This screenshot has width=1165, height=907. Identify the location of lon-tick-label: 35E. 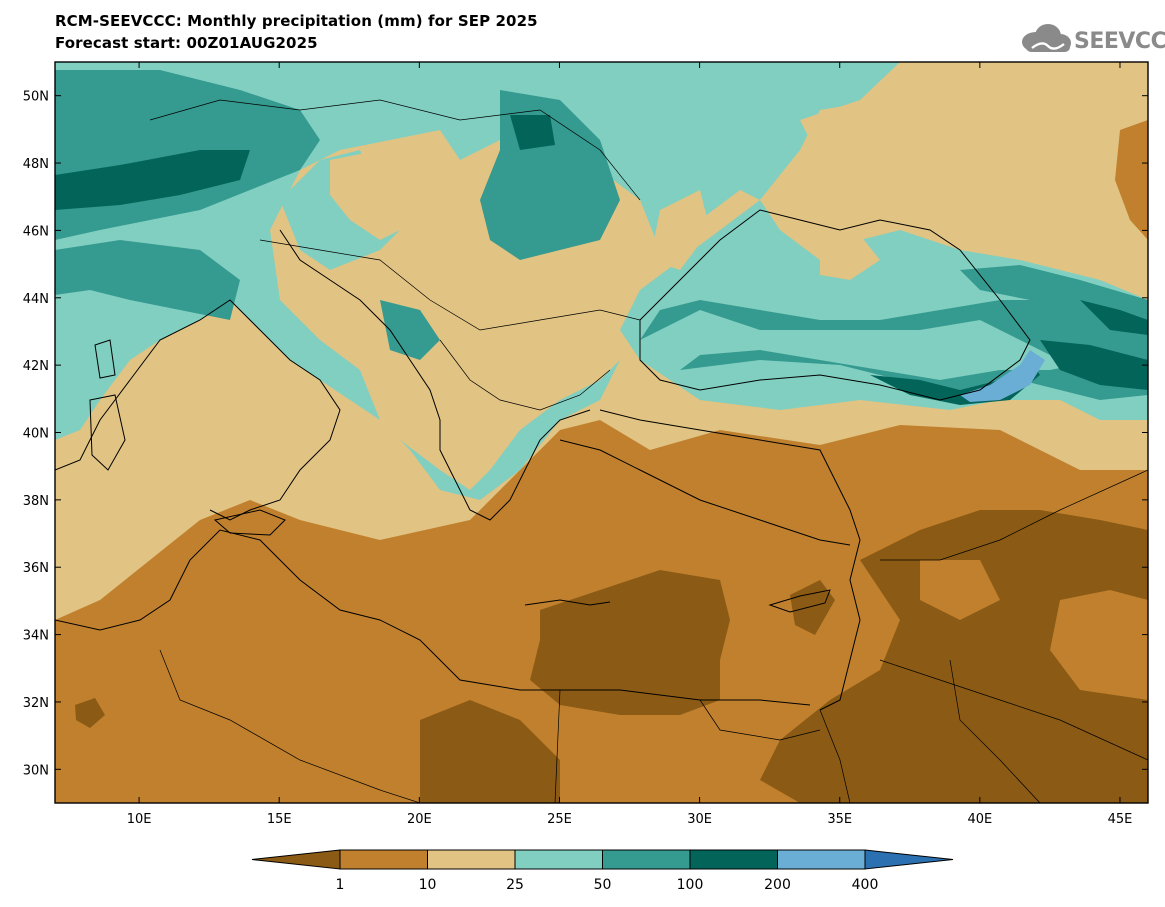
(839, 819).